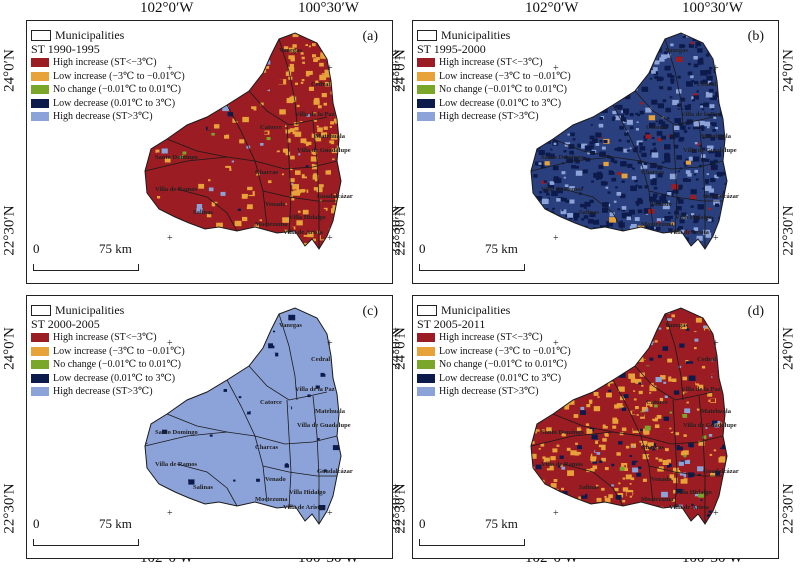  Describe the element at coordinates (451, 323) in the screenshot. I see `legend-period-title: ST 2005-2011` at that location.